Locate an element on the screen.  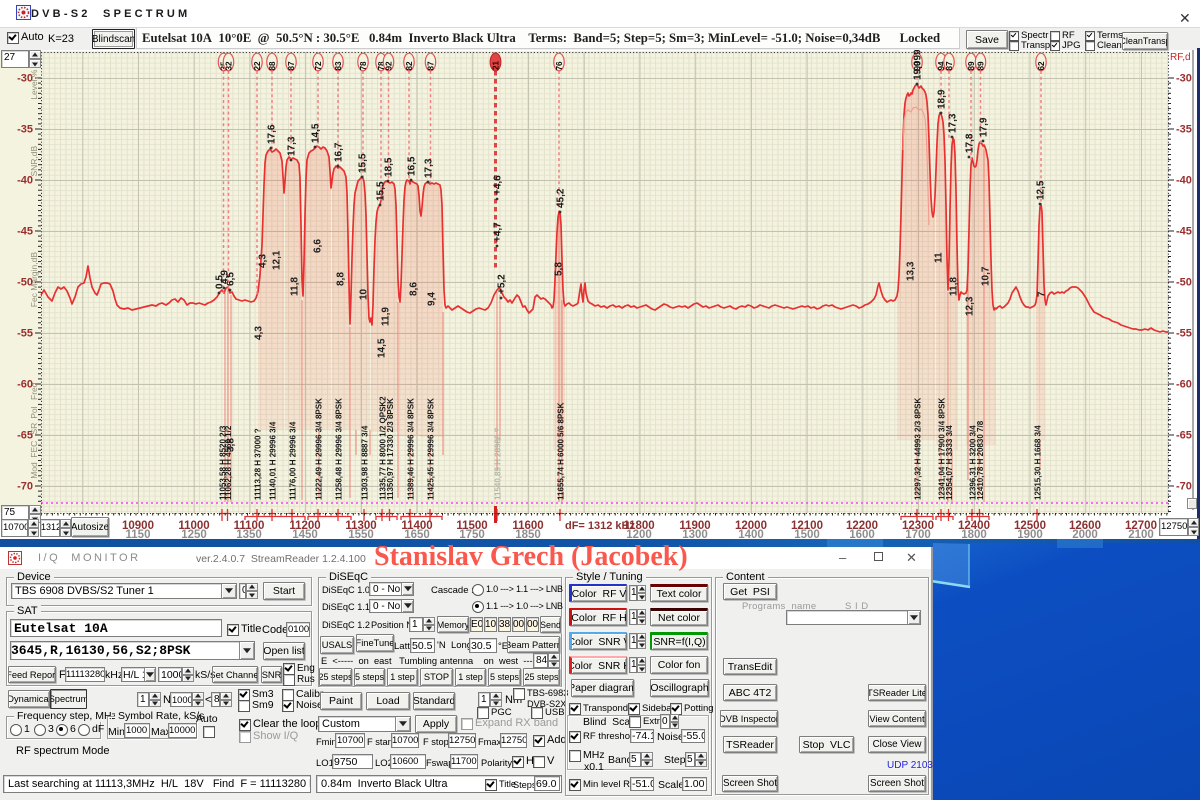
svg-text: 11176,00 H 29996 3/4 is located at coordinates (293, 460).